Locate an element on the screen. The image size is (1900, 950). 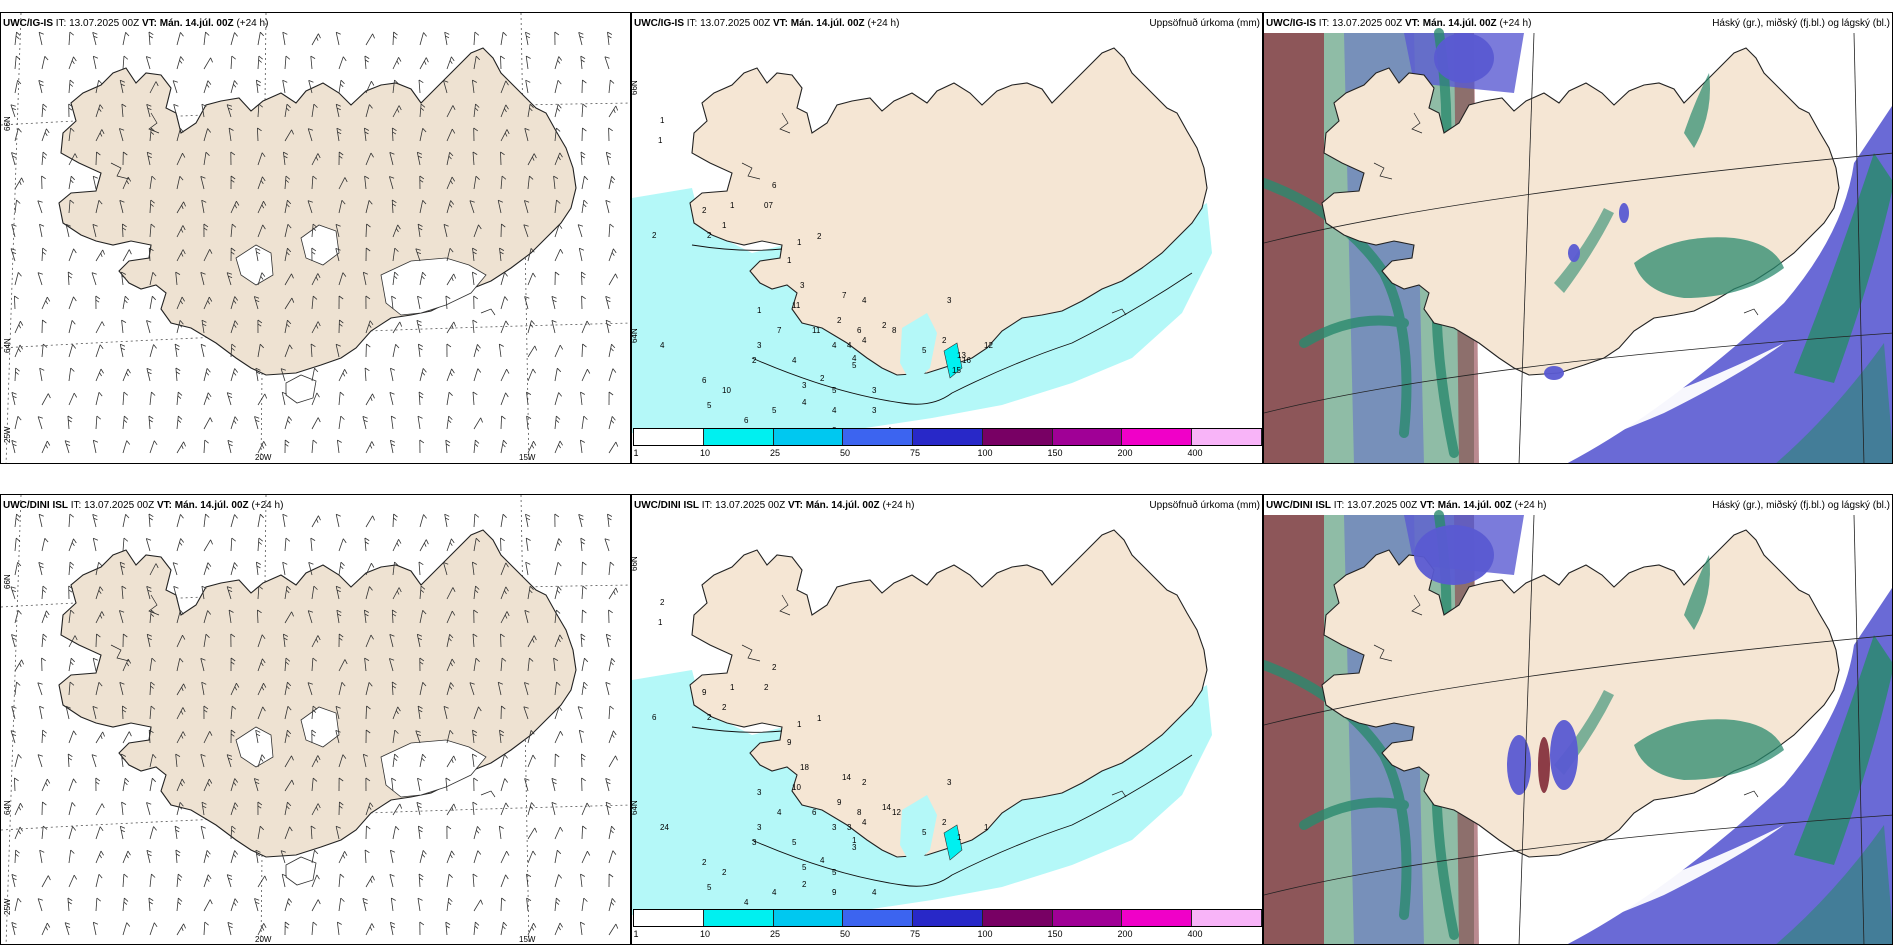
legend-colorbar is located at coordinates (947, 918).